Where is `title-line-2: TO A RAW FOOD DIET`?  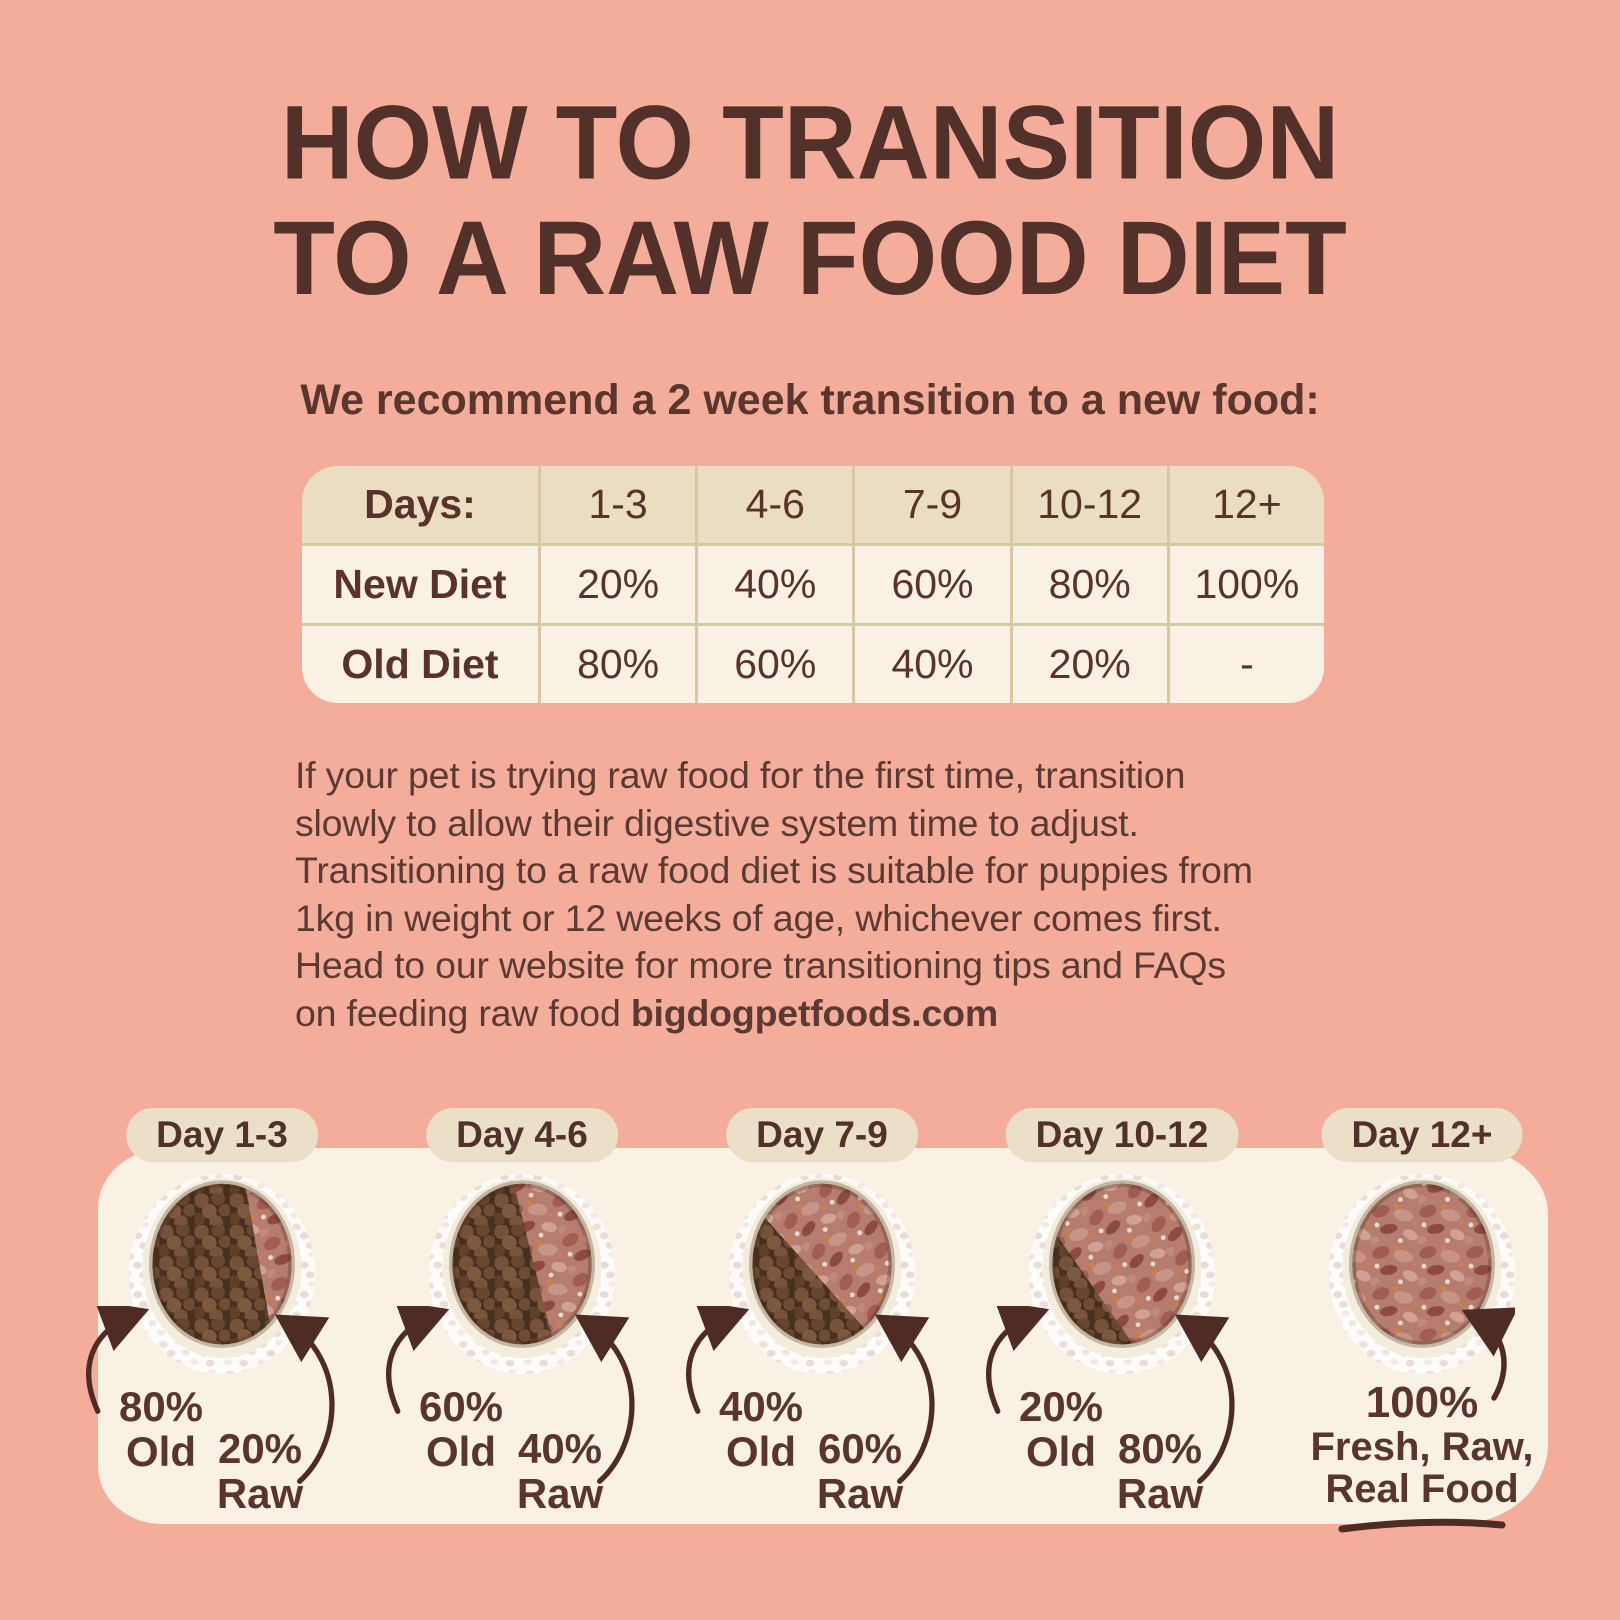 title-line-2: TO A RAW FOOD DIET is located at coordinates (810, 258).